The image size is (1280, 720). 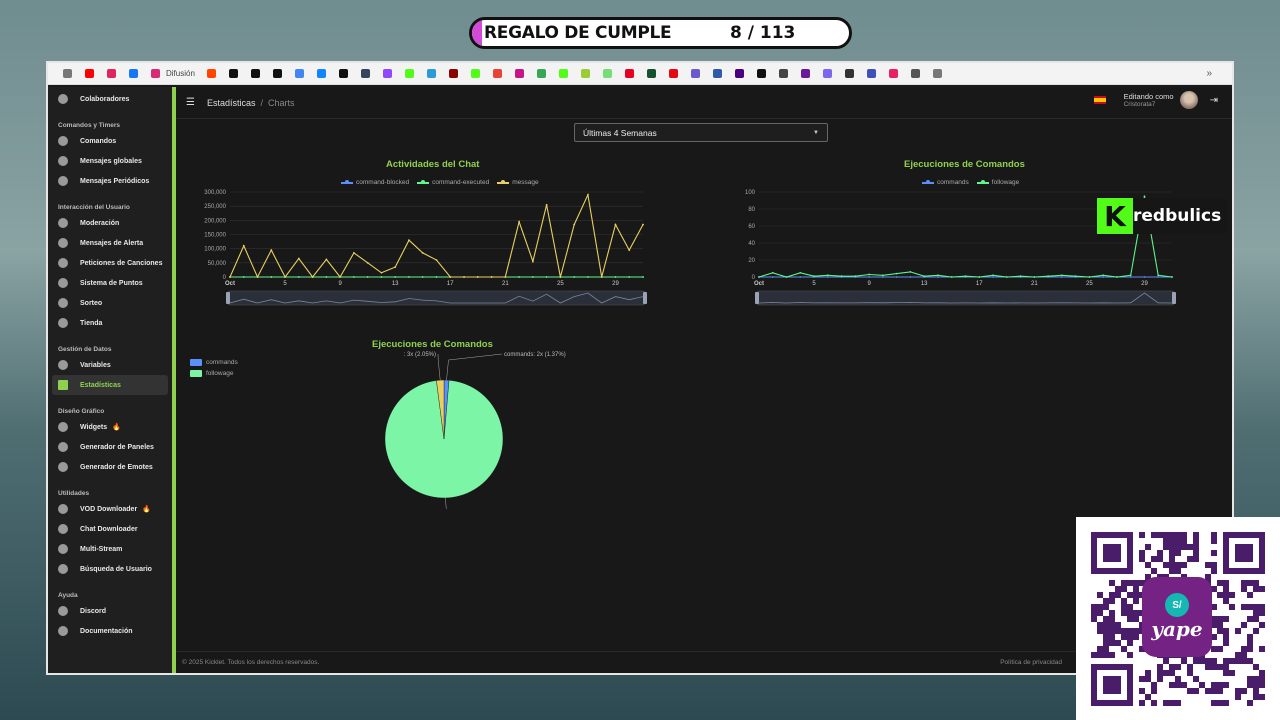 What do you see at coordinates (110, 323) in the screenshot?
I see `sidebar-item-tienda: Tienda` at bounding box center [110, 323].